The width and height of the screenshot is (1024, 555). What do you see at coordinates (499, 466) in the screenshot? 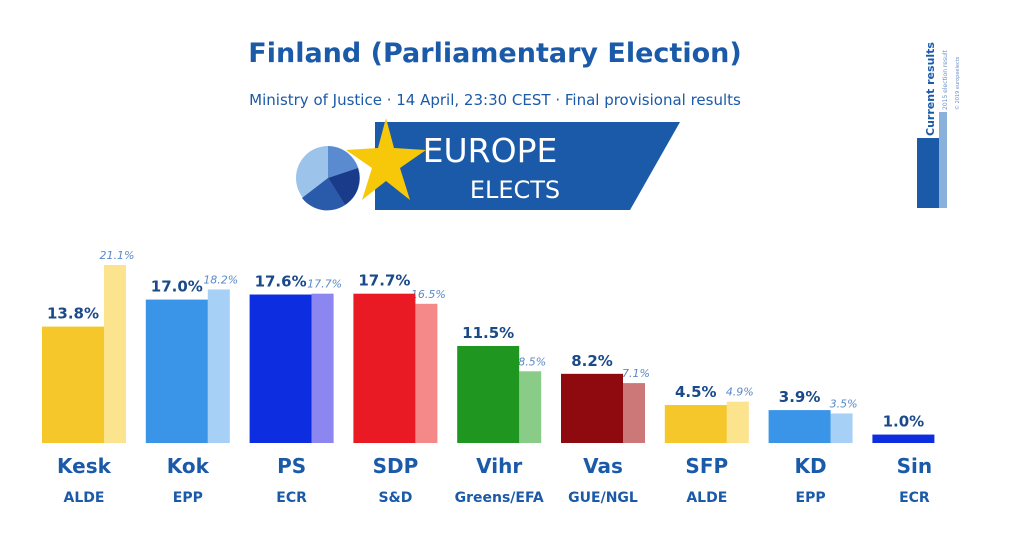
I see `category-label-vihr: Vihr` at bounding box center [499, 466].